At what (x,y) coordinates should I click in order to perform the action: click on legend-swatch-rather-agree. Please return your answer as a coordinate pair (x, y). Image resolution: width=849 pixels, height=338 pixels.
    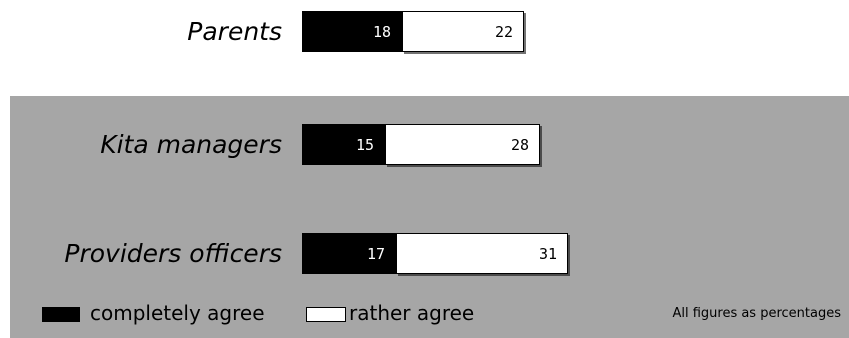
    Looking at the image, I should click on (326, 314).